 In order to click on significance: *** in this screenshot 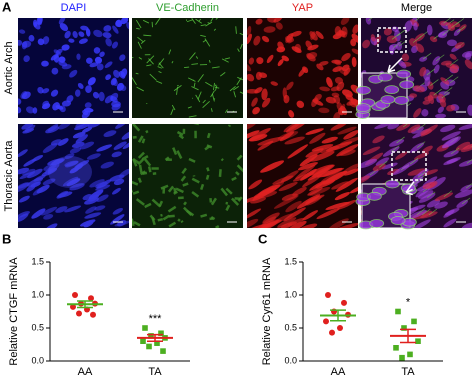, I will do `click(156, 319)`.